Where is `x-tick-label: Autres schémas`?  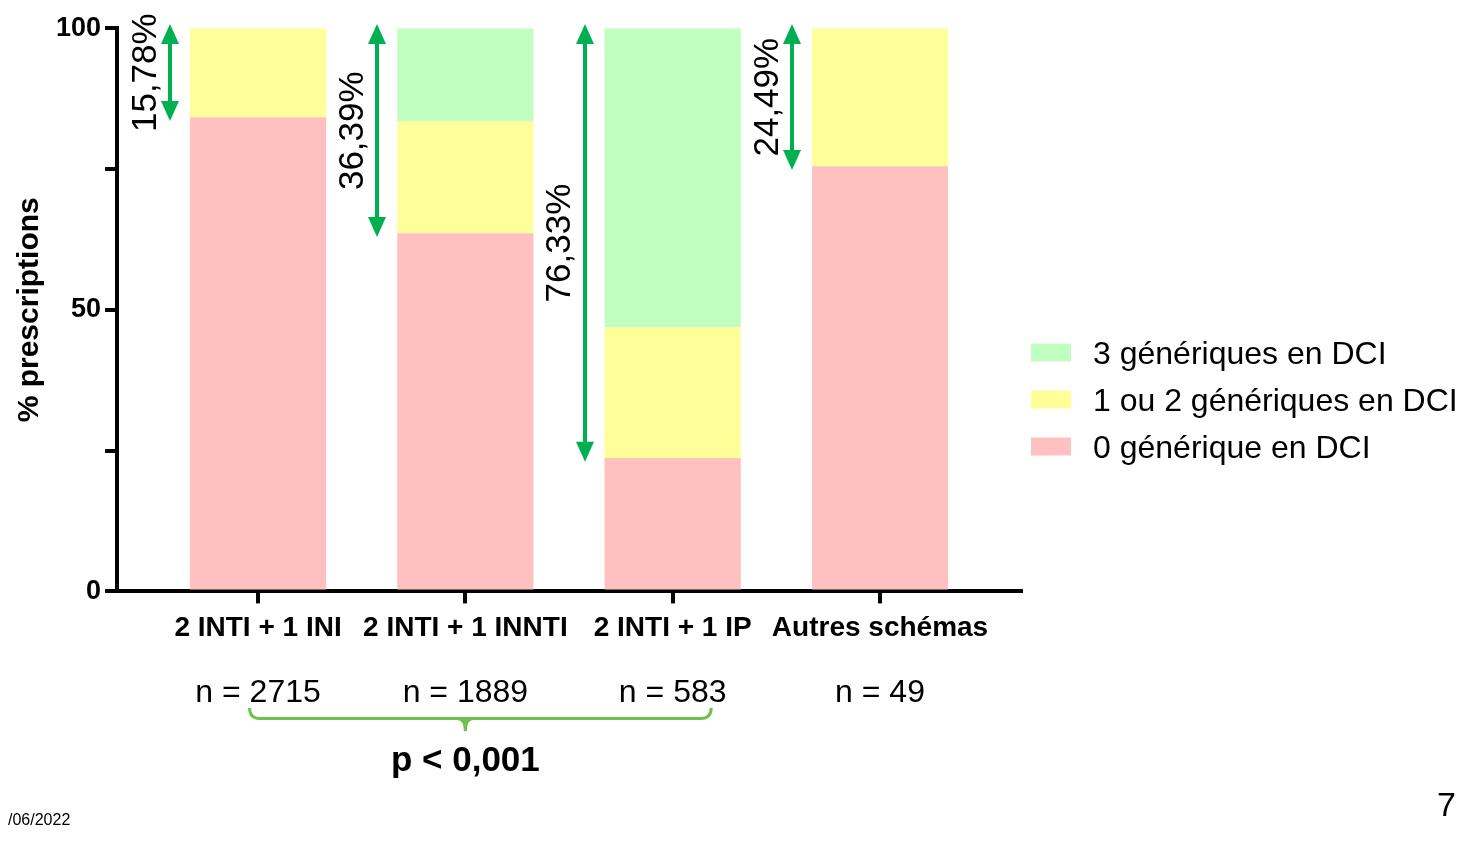
x-tick-label: Autres schémas is located at coordinates (880, 626).